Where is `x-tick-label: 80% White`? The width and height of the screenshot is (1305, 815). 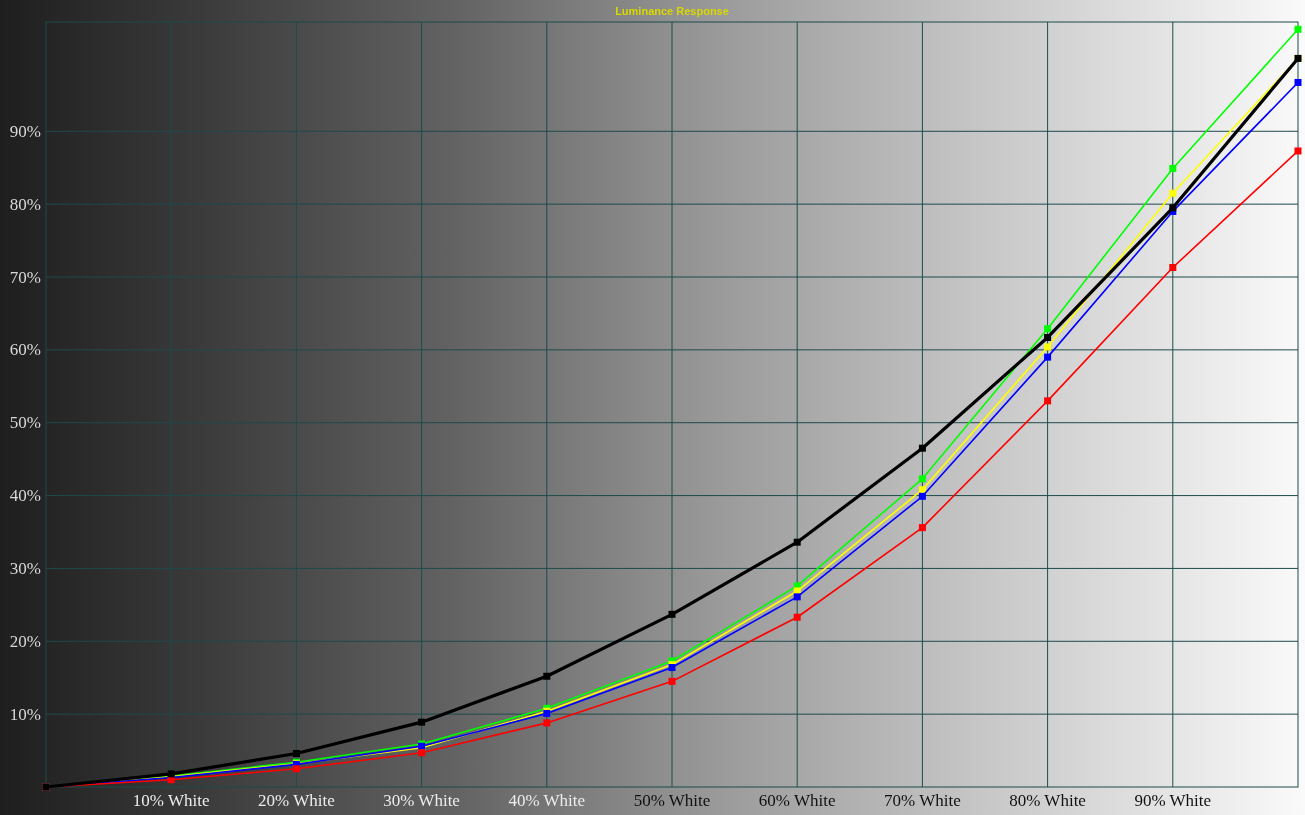
x-tick-label: 80% White is located at coordinates (1047, 800).